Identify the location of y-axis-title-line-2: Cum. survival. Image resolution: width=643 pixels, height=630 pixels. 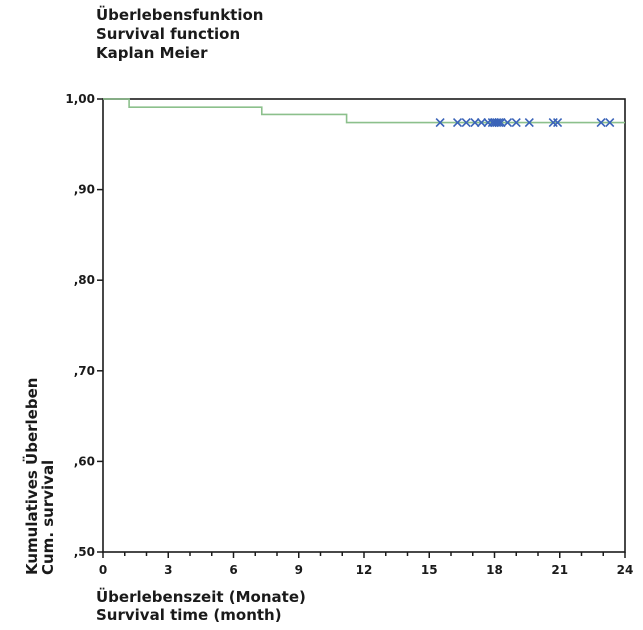
(48, 517).